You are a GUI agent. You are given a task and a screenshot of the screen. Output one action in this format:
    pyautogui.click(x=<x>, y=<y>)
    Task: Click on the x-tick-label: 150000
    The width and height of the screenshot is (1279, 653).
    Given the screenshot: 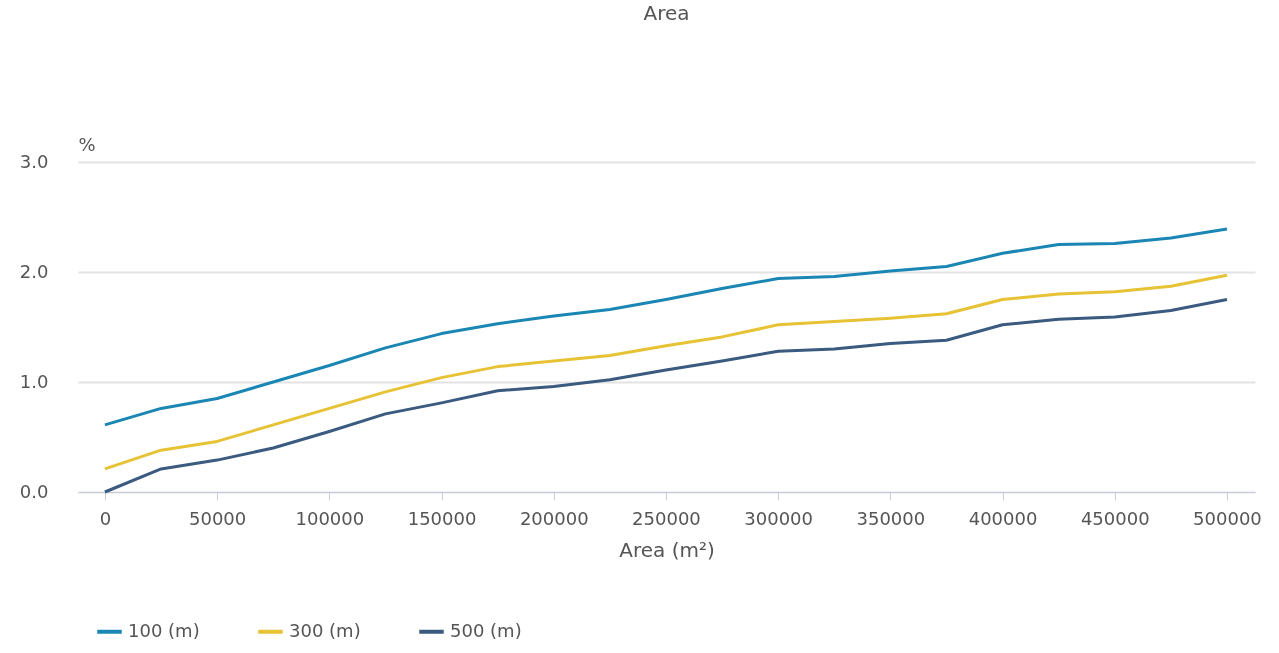 What is the action you would take?
    pyautogui.click(x=442, y=518)
    